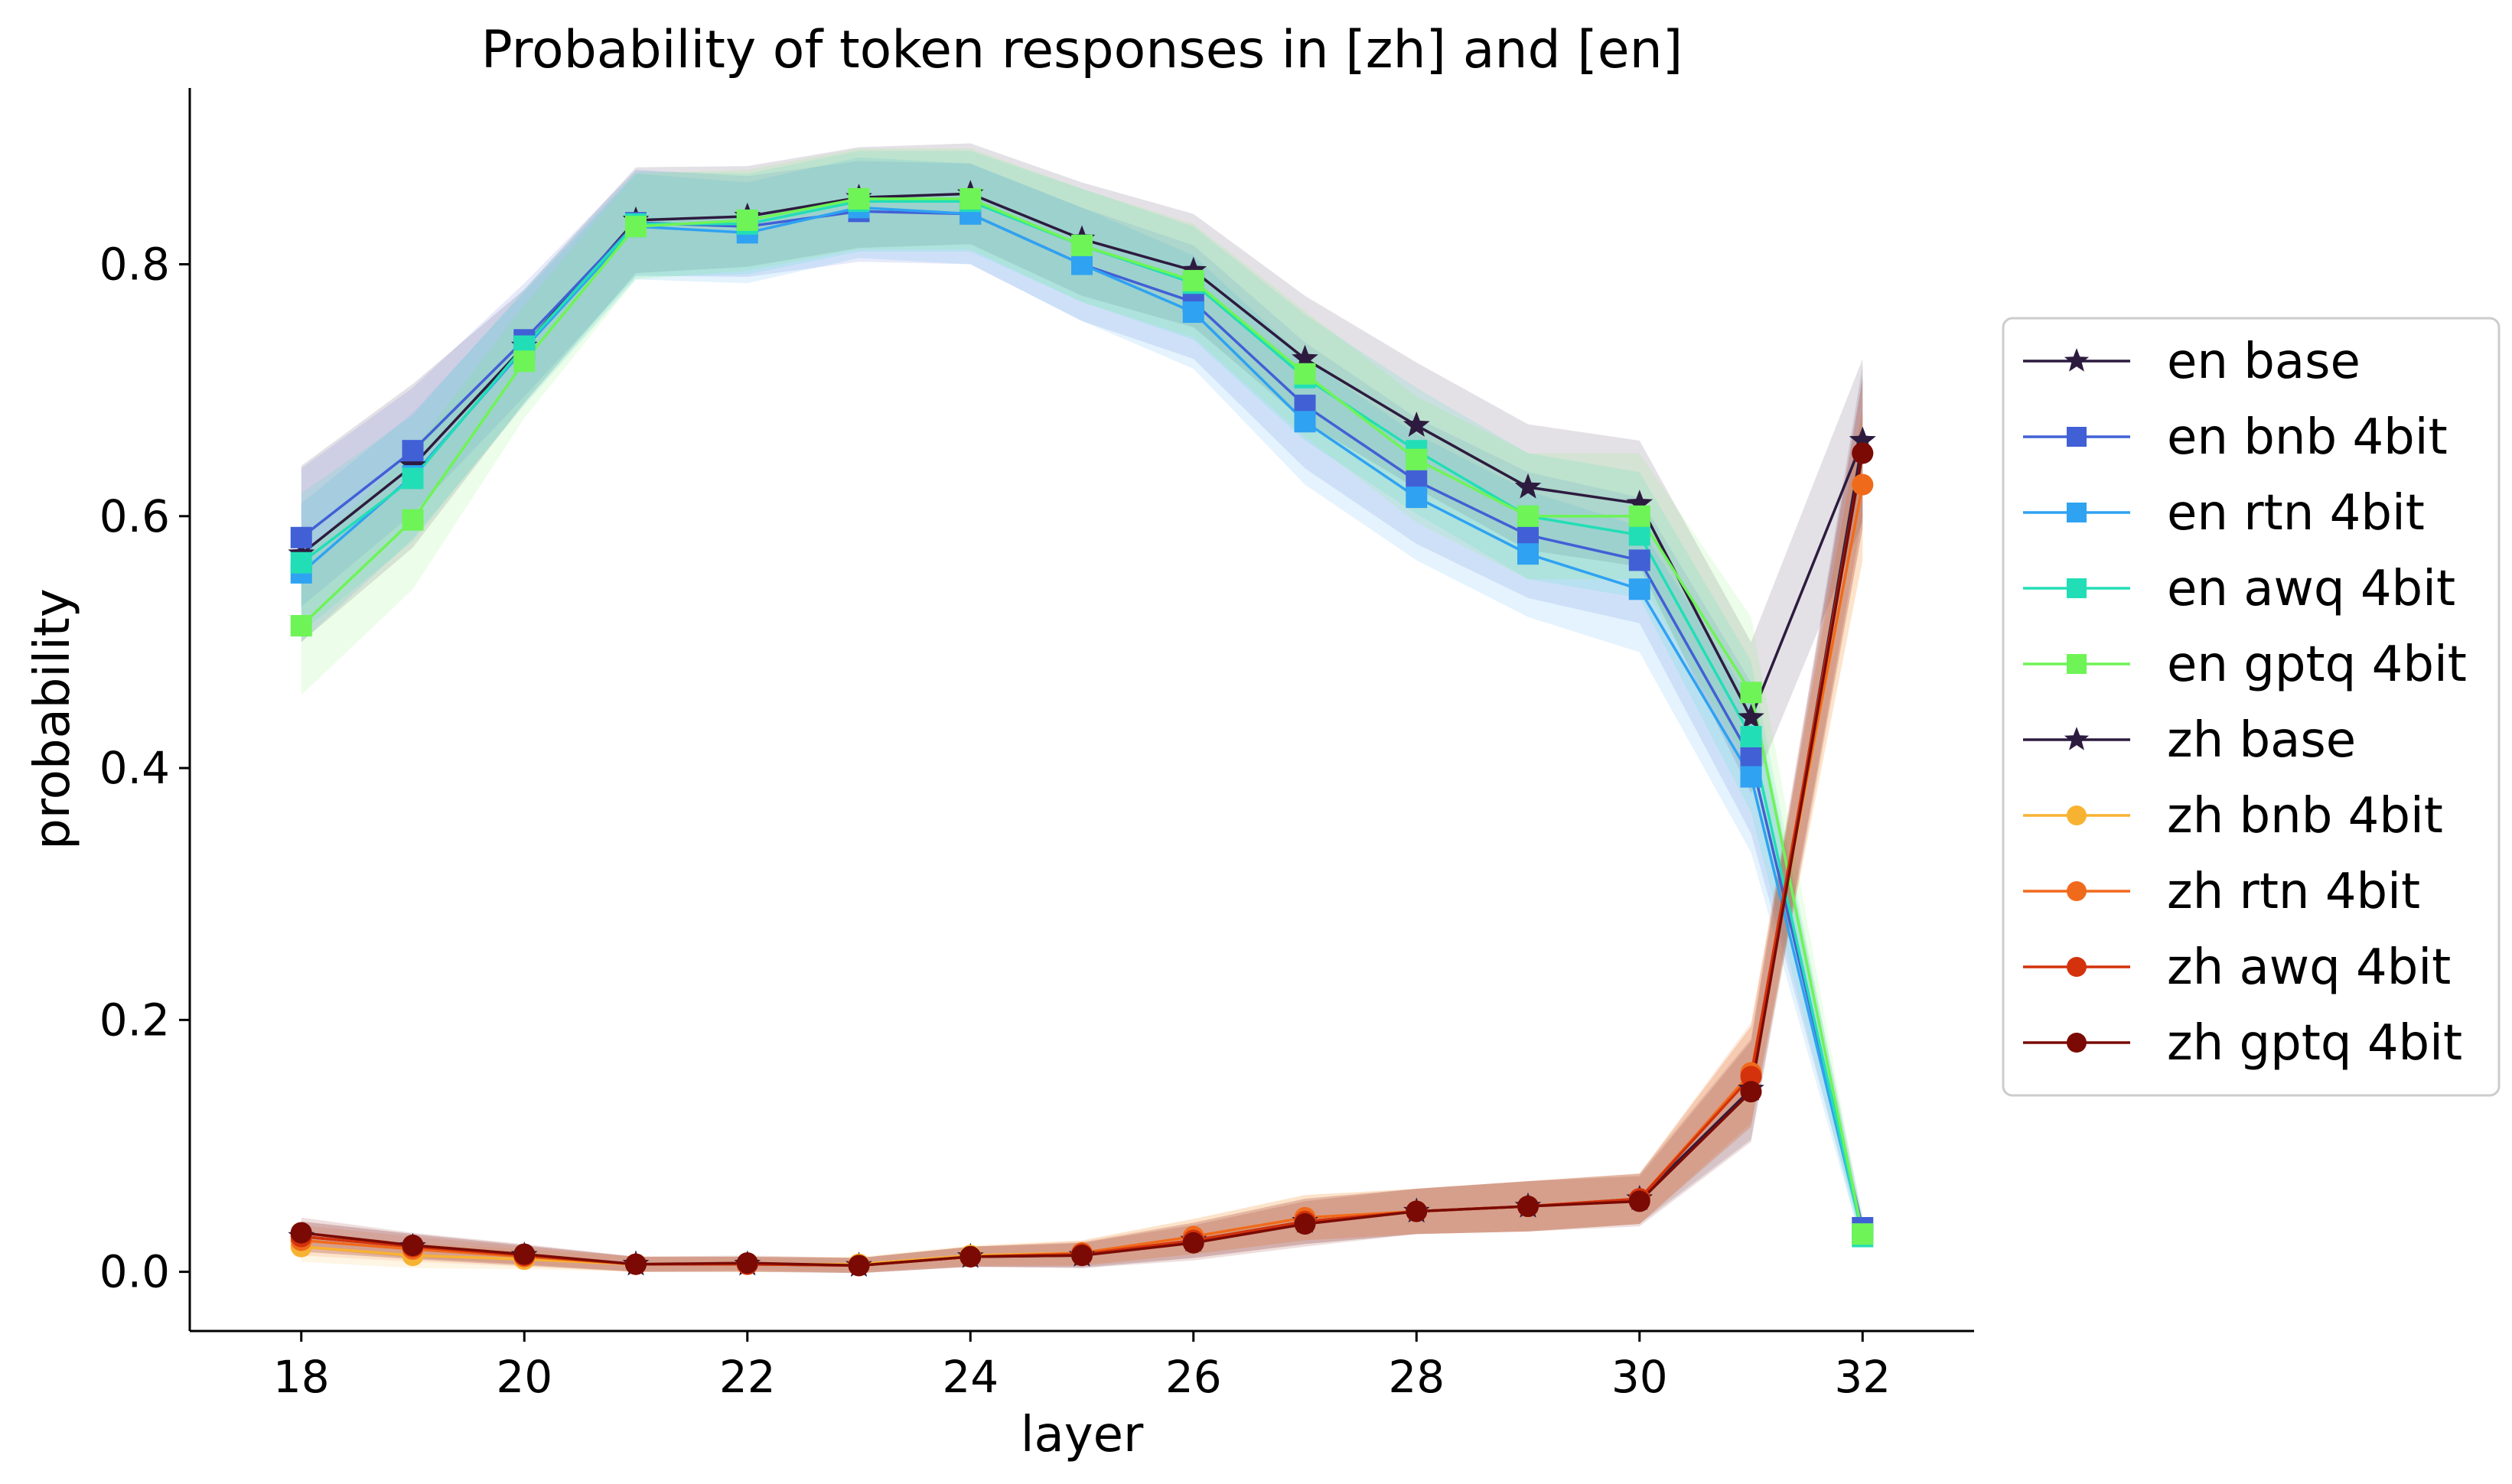  Describe the element at coordinates (524, 1377) in the screenshot. I see `x-tick-label: 20` at that location.